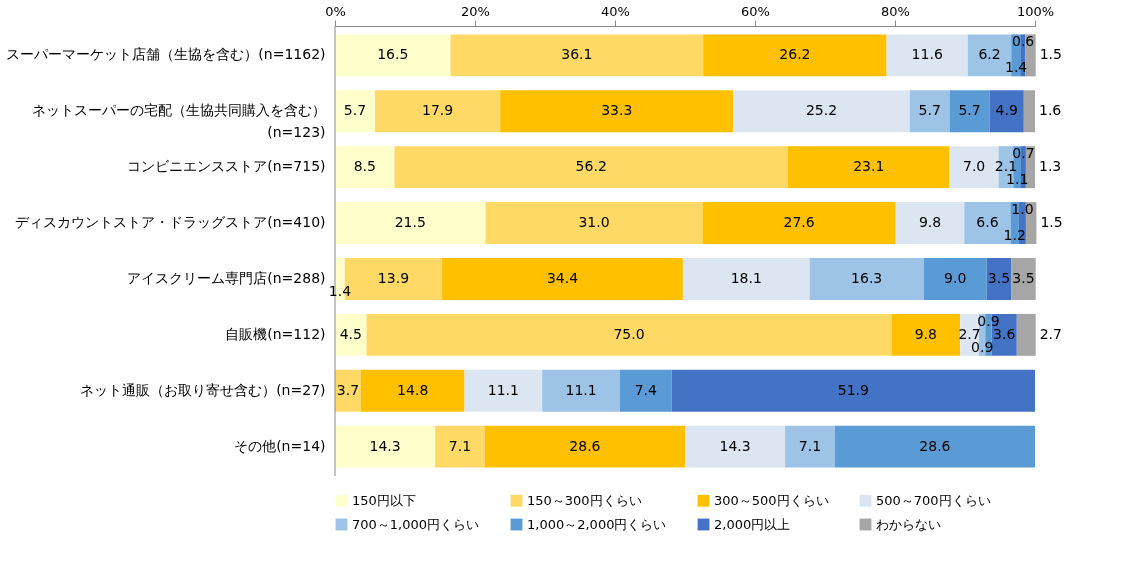  I want to click on data-label: 4.9, so click(1006, 110).